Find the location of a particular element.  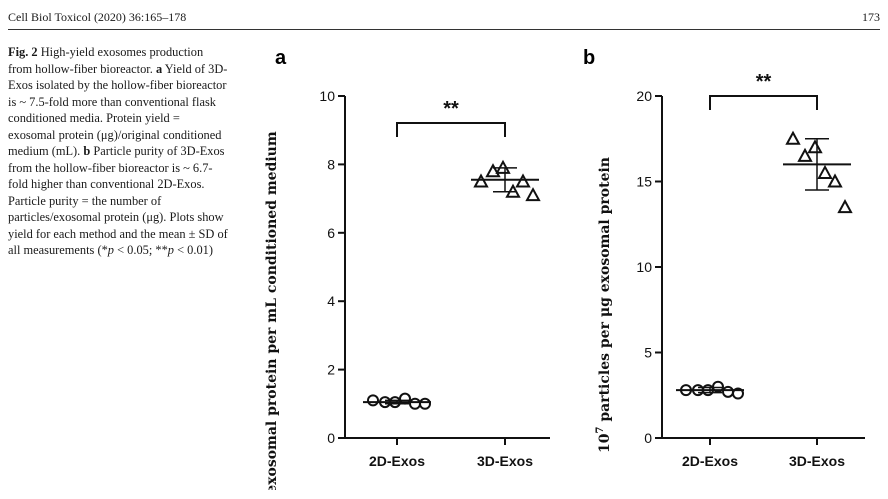

y-tick-label-a-8: 8 is located at coordinates (331, 164).